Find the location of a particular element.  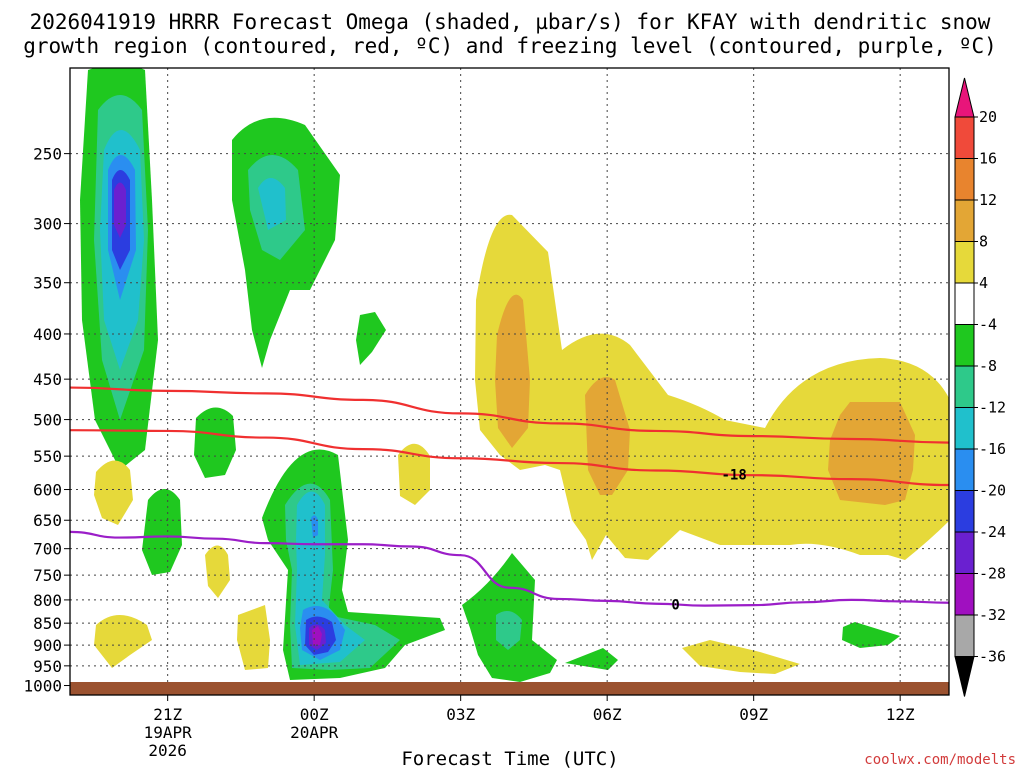

terrain-strip is located at coordinates (509, 688).